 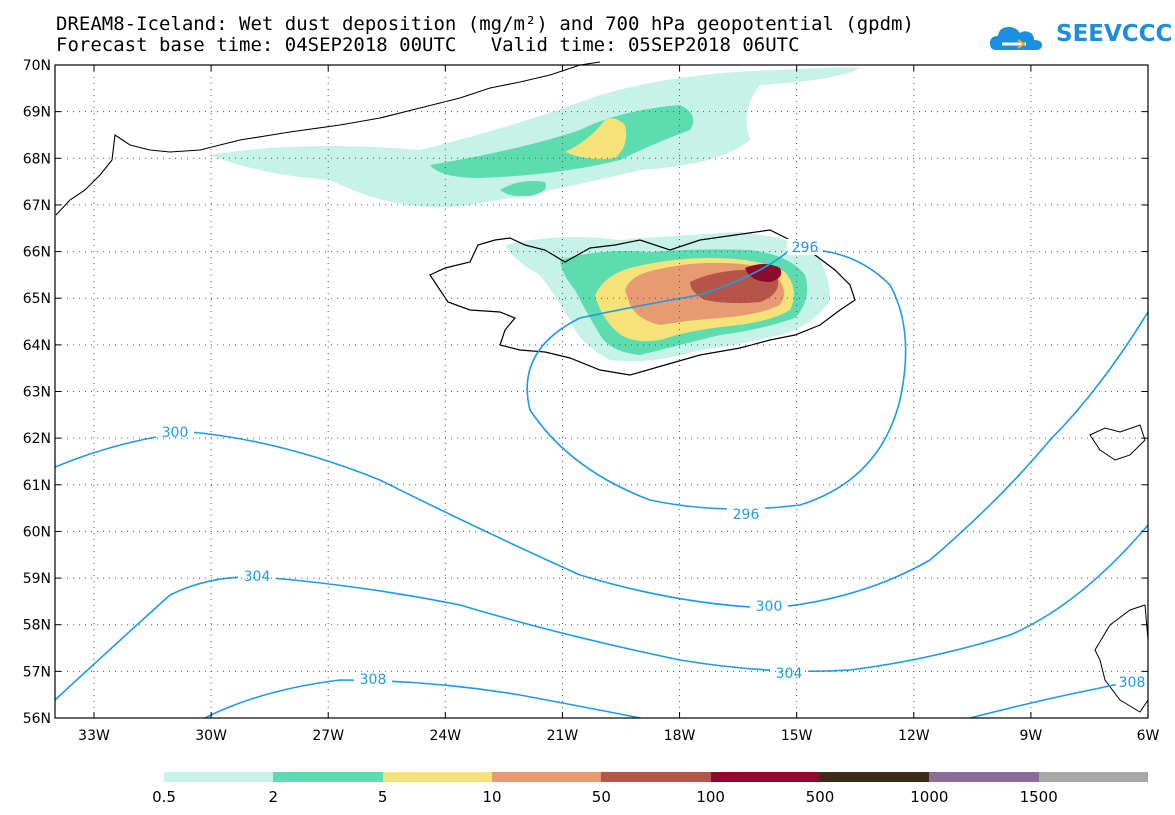 What do you see at coordinates (37, 486) in the screenshot?
I see `lat-label: 61N` at bounding box center [37, 486].